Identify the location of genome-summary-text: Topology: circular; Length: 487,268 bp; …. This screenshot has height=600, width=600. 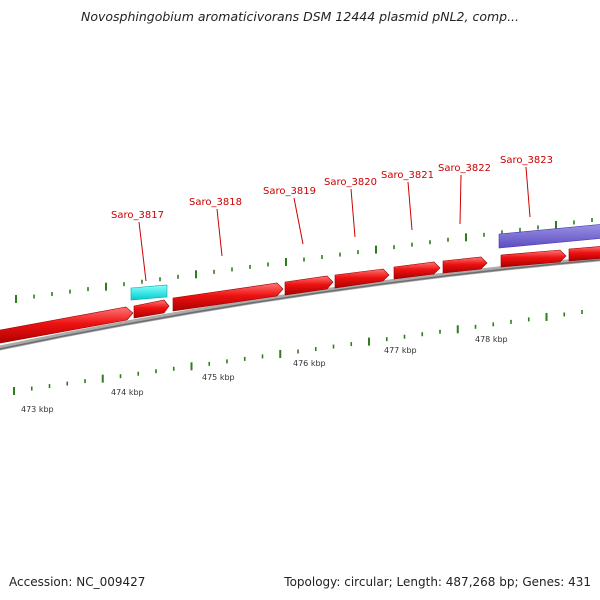
(437, 582).